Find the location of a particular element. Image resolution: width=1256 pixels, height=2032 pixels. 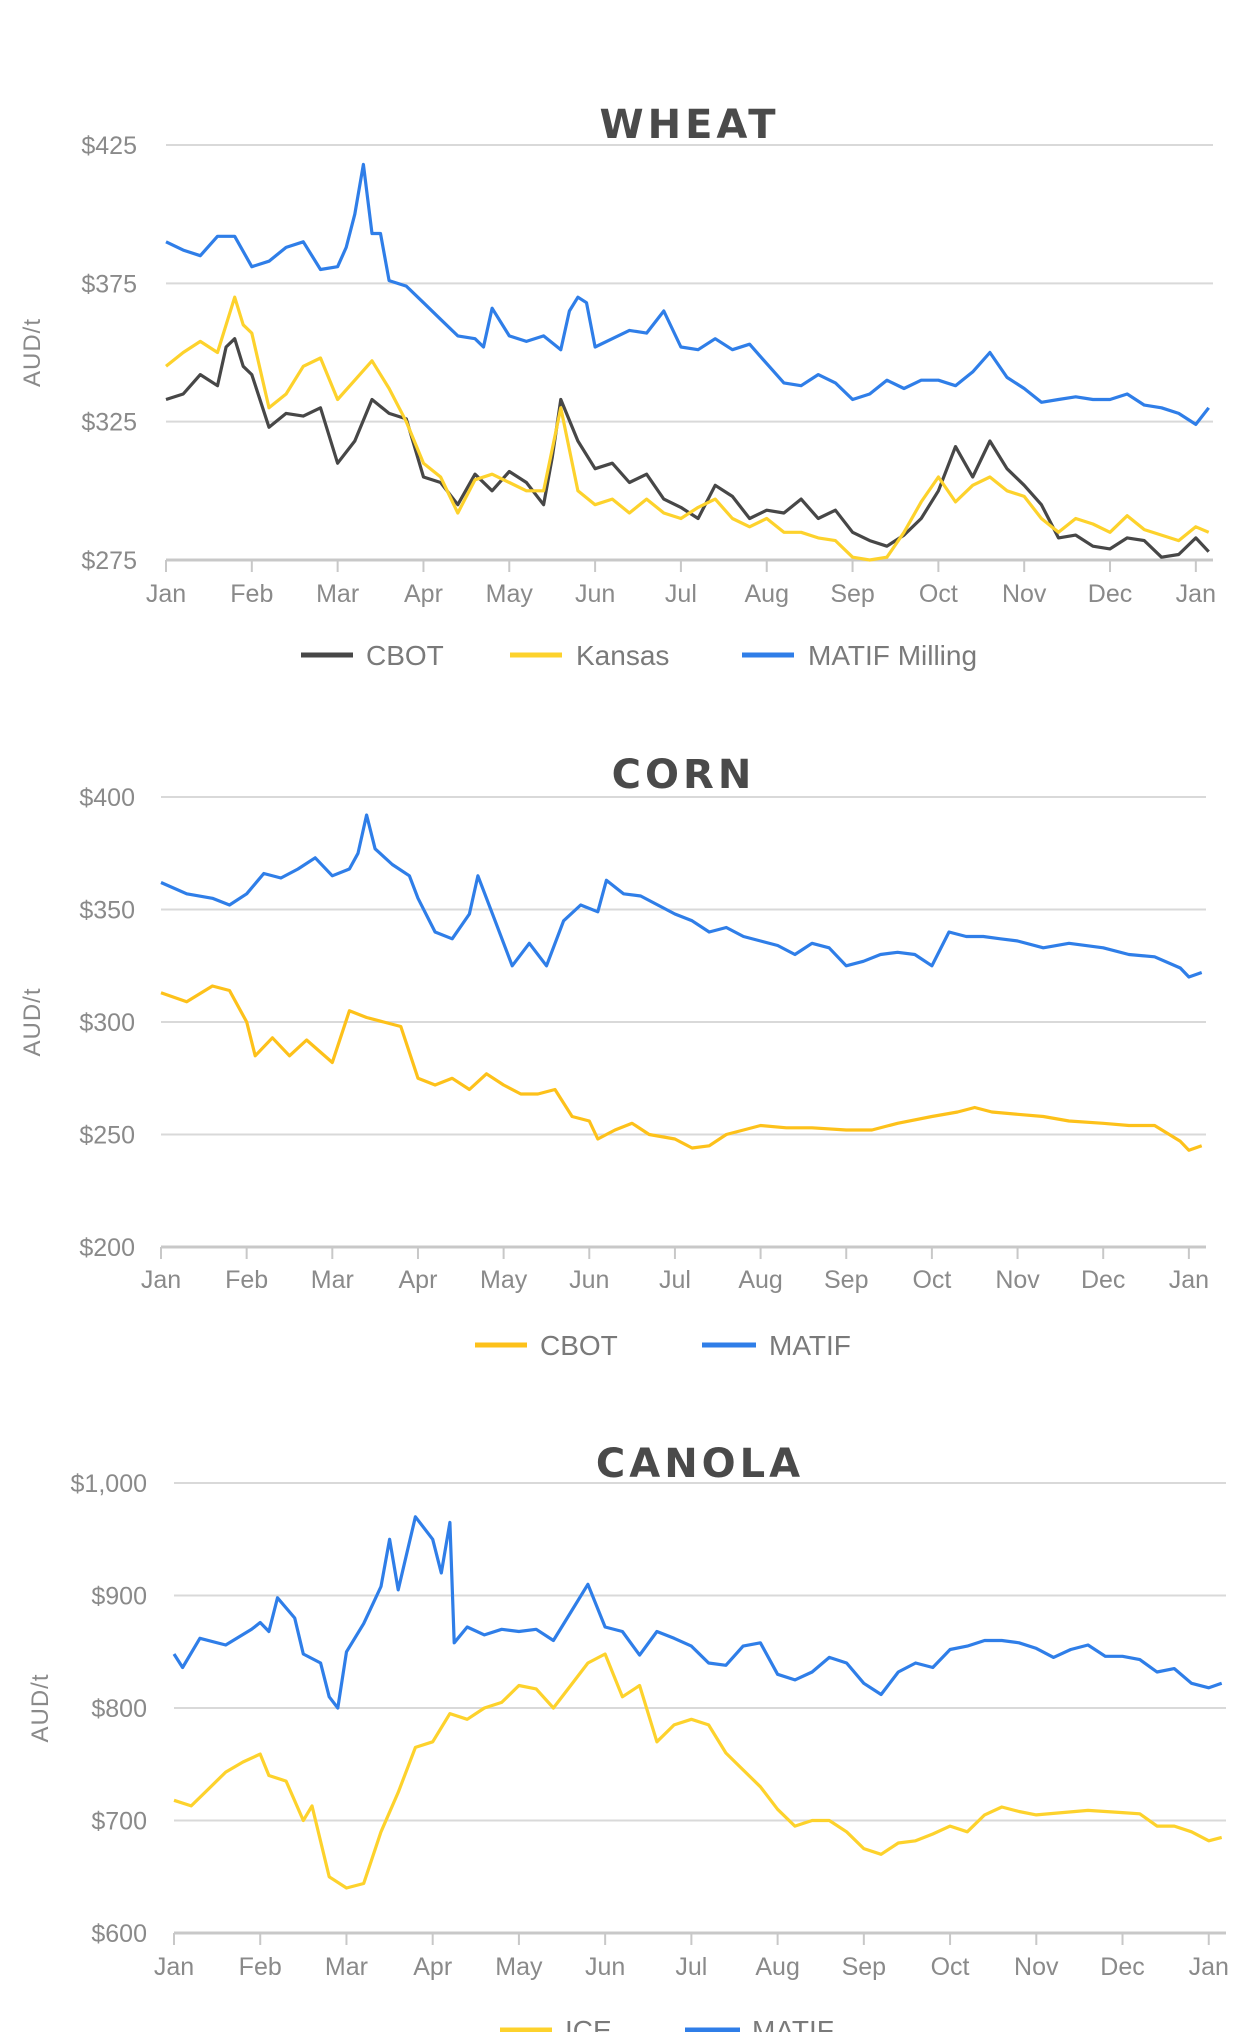

y-tick-label: $300 is located at coordinates (107, 1023).